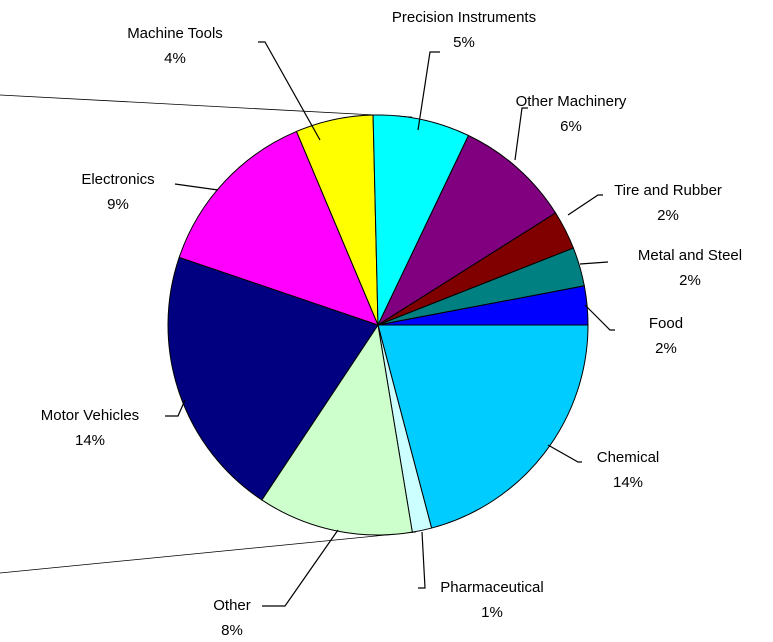 This screenshot has height=642, width=773. What do you see at coordinates (464, 42) in the screenshot?
I see `value-label: 5%` at bounding box center [464, 42].